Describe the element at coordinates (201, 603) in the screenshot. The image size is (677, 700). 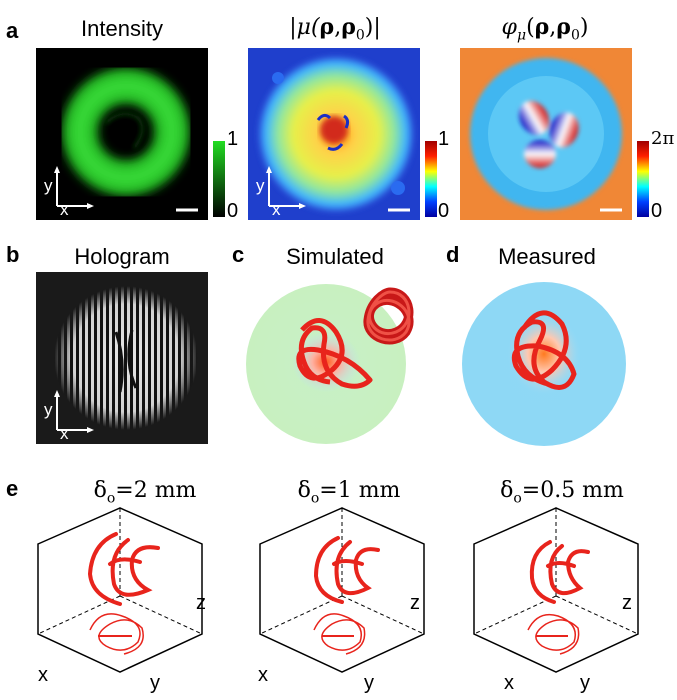
I see `plot-3d-1-z-label: z` at that location.